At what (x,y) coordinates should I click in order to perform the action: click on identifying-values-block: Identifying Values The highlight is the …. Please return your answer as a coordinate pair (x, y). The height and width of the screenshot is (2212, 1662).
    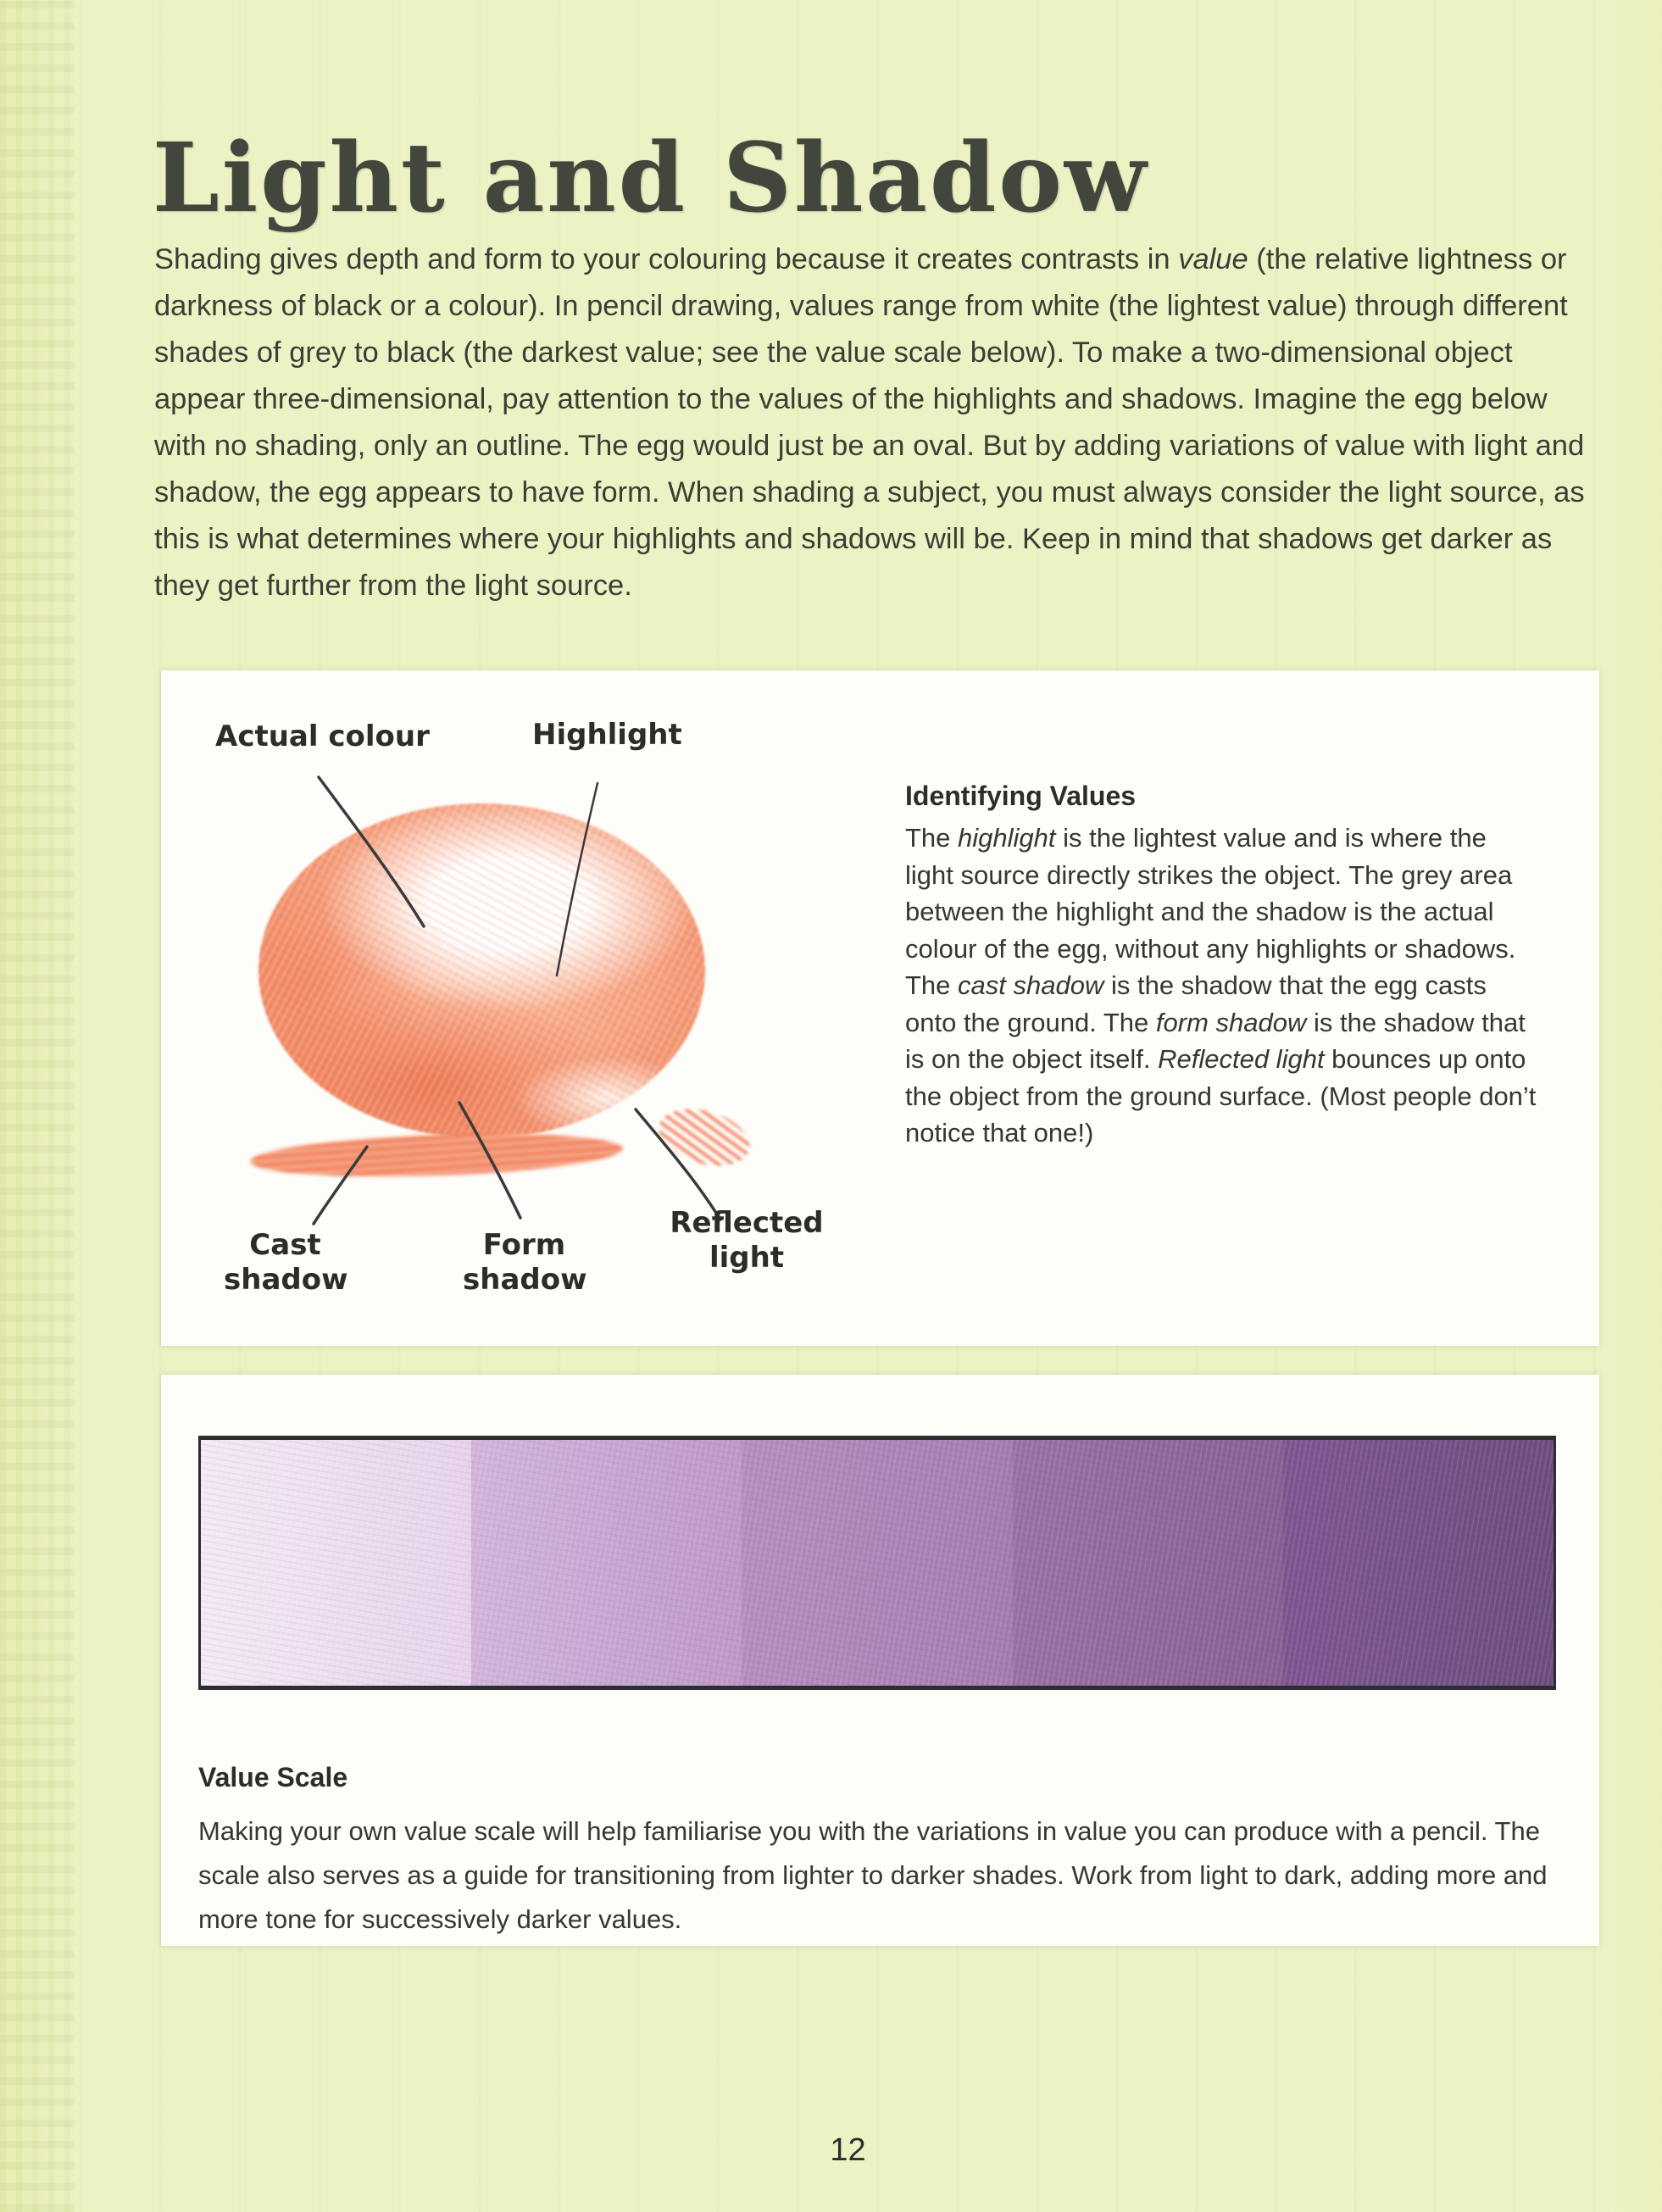
    Looking at the image, I should click on (1222, 964).